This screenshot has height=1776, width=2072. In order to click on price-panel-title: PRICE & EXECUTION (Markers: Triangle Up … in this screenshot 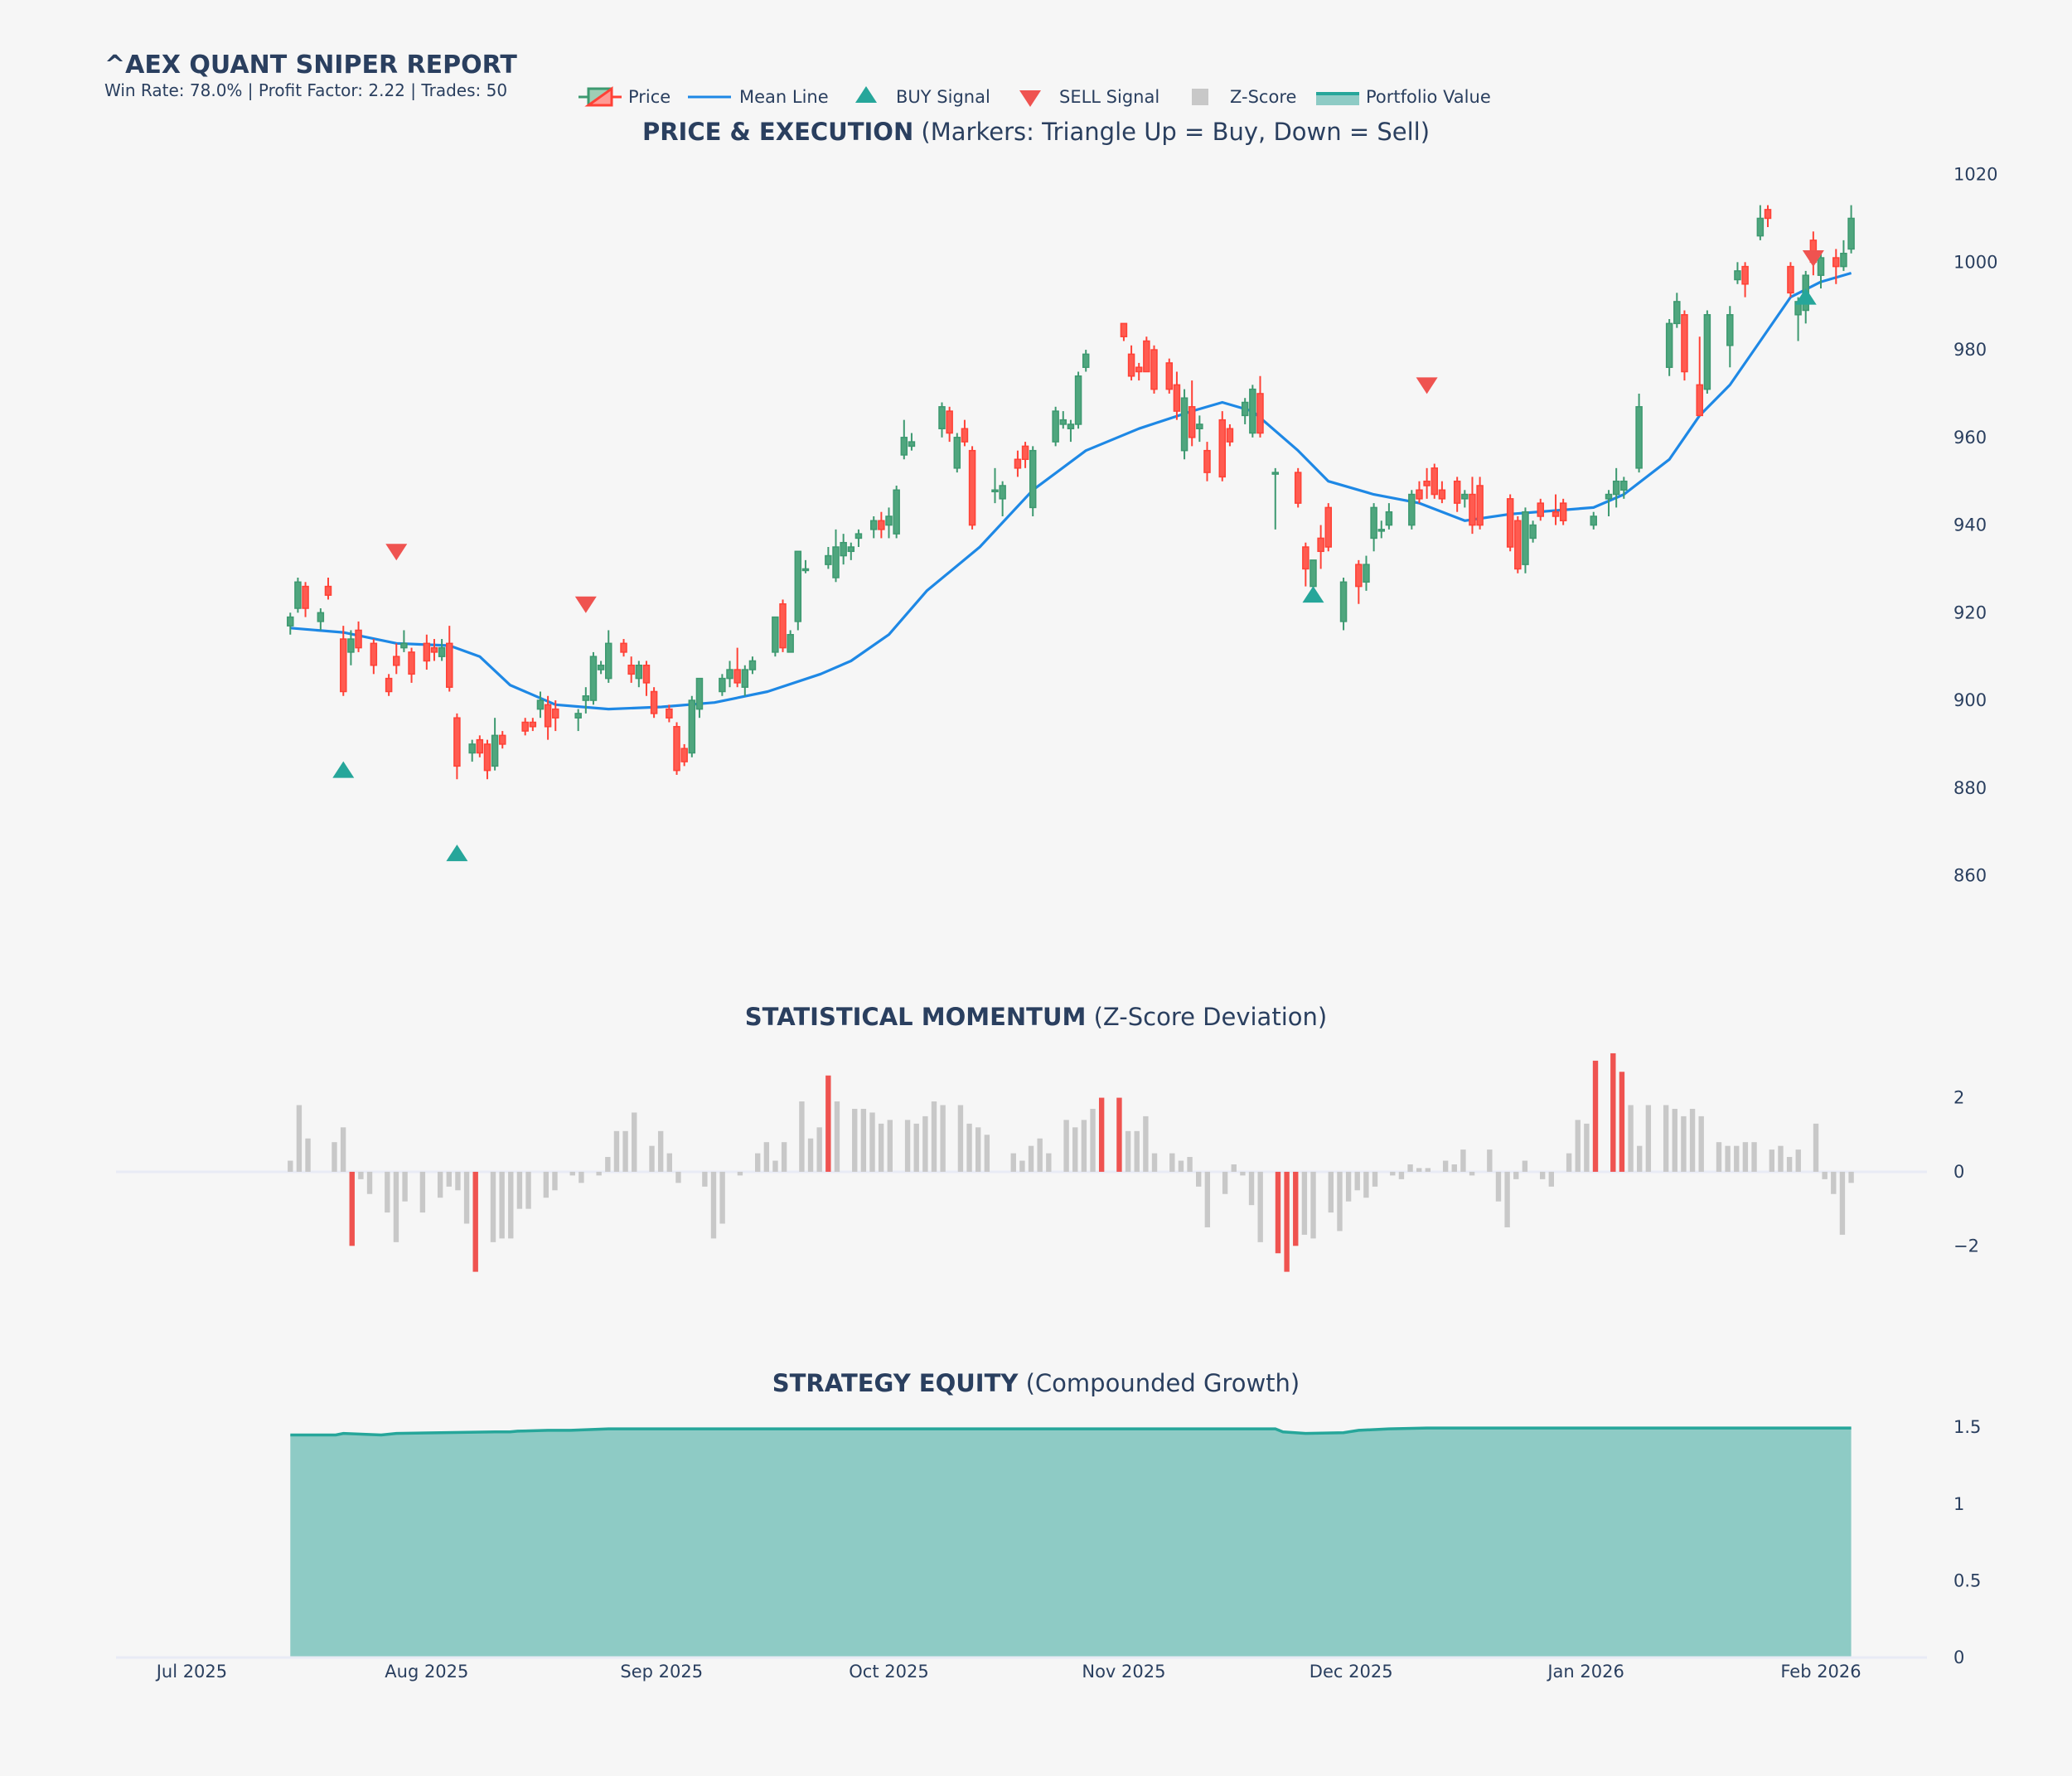, I will do `click(1036, 132)`.